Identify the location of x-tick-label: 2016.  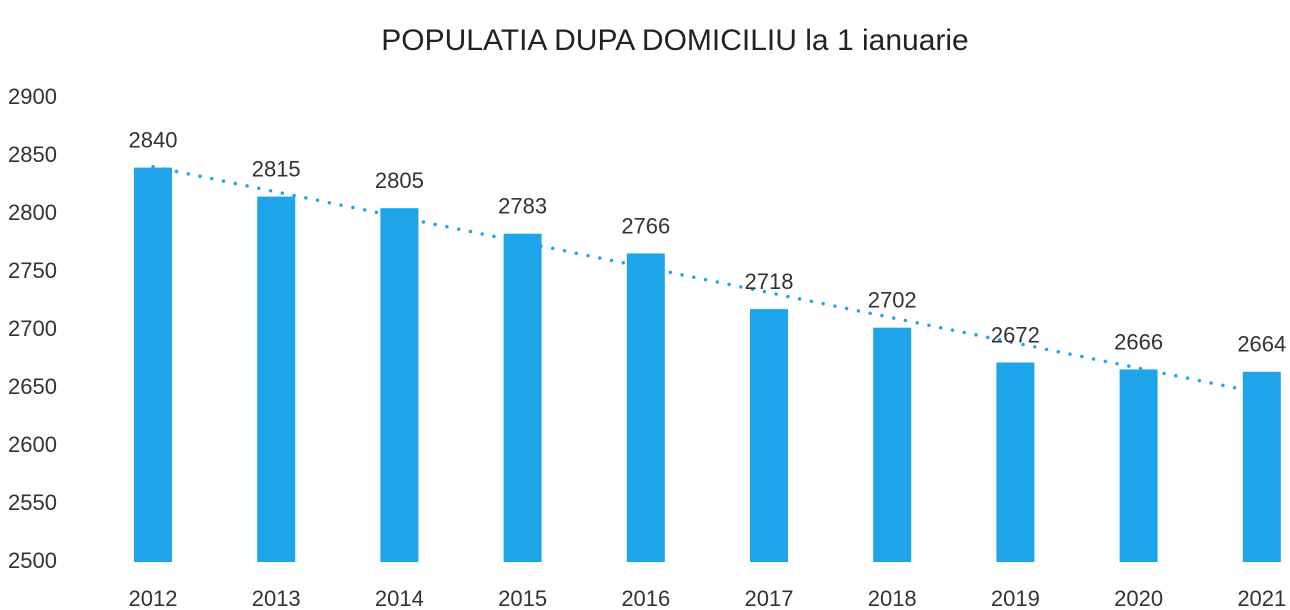
(645, 598).